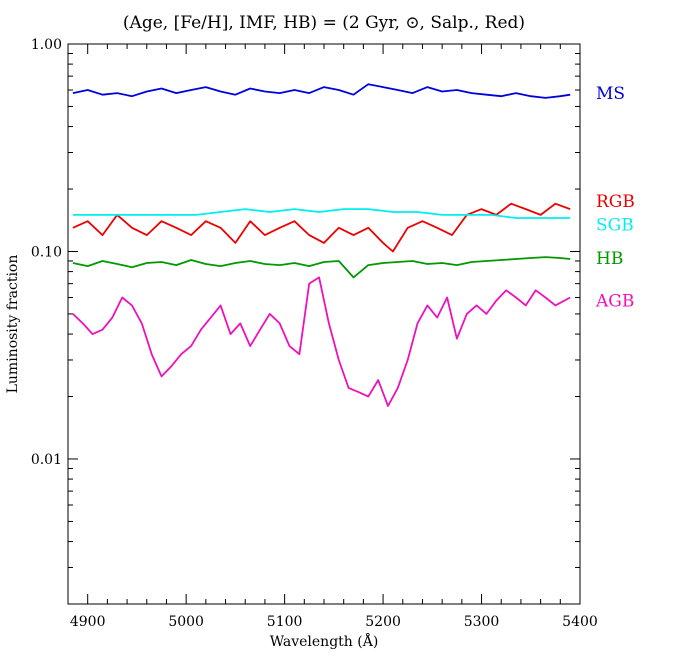 The height and width of the screenshot is (659, 678). I want to click on y-axis-label: Luminosity fraction, so click(13, 324).